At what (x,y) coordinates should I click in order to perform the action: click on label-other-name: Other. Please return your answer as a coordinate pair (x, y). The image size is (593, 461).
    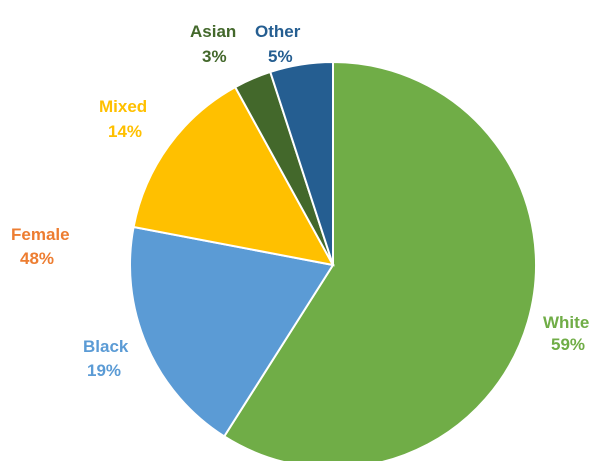
    Looking at the image, I should click on (278, 31).